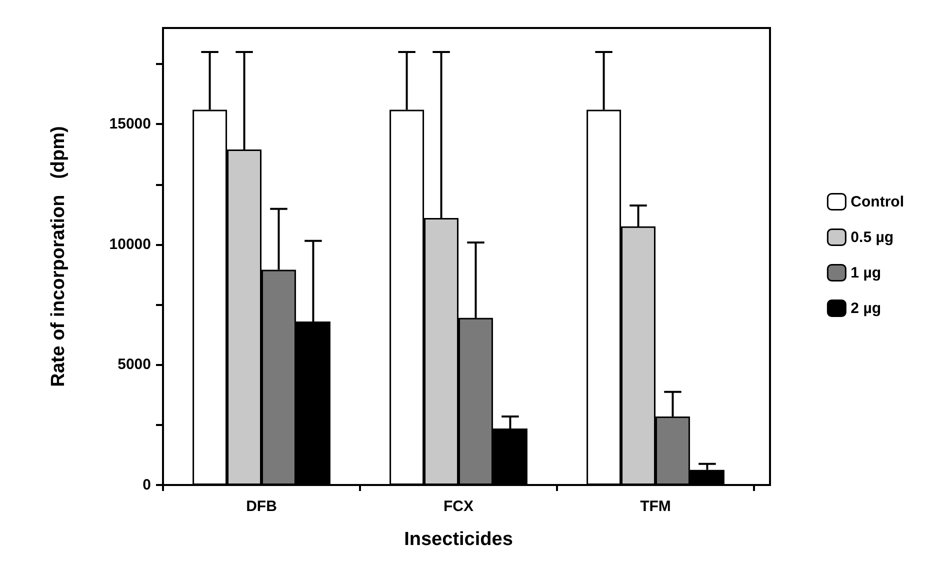 The image size is (927, 568). What do you see at coordinates (130, 124) in the screenshot?
I see `y-tick-label: 15000` at bounding box center [130, 124].